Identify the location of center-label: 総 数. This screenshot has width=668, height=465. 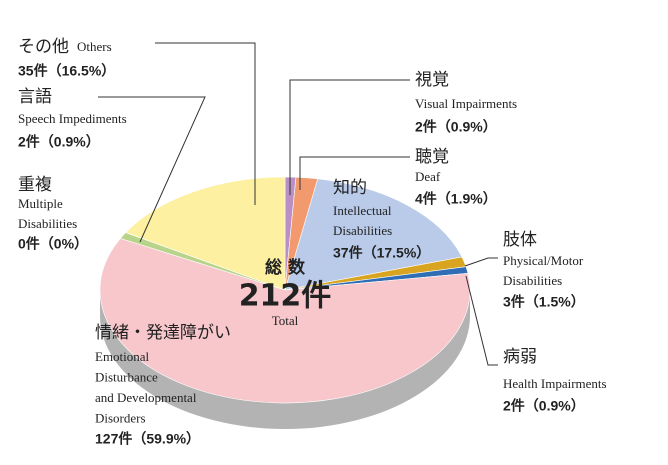
(285, 267).